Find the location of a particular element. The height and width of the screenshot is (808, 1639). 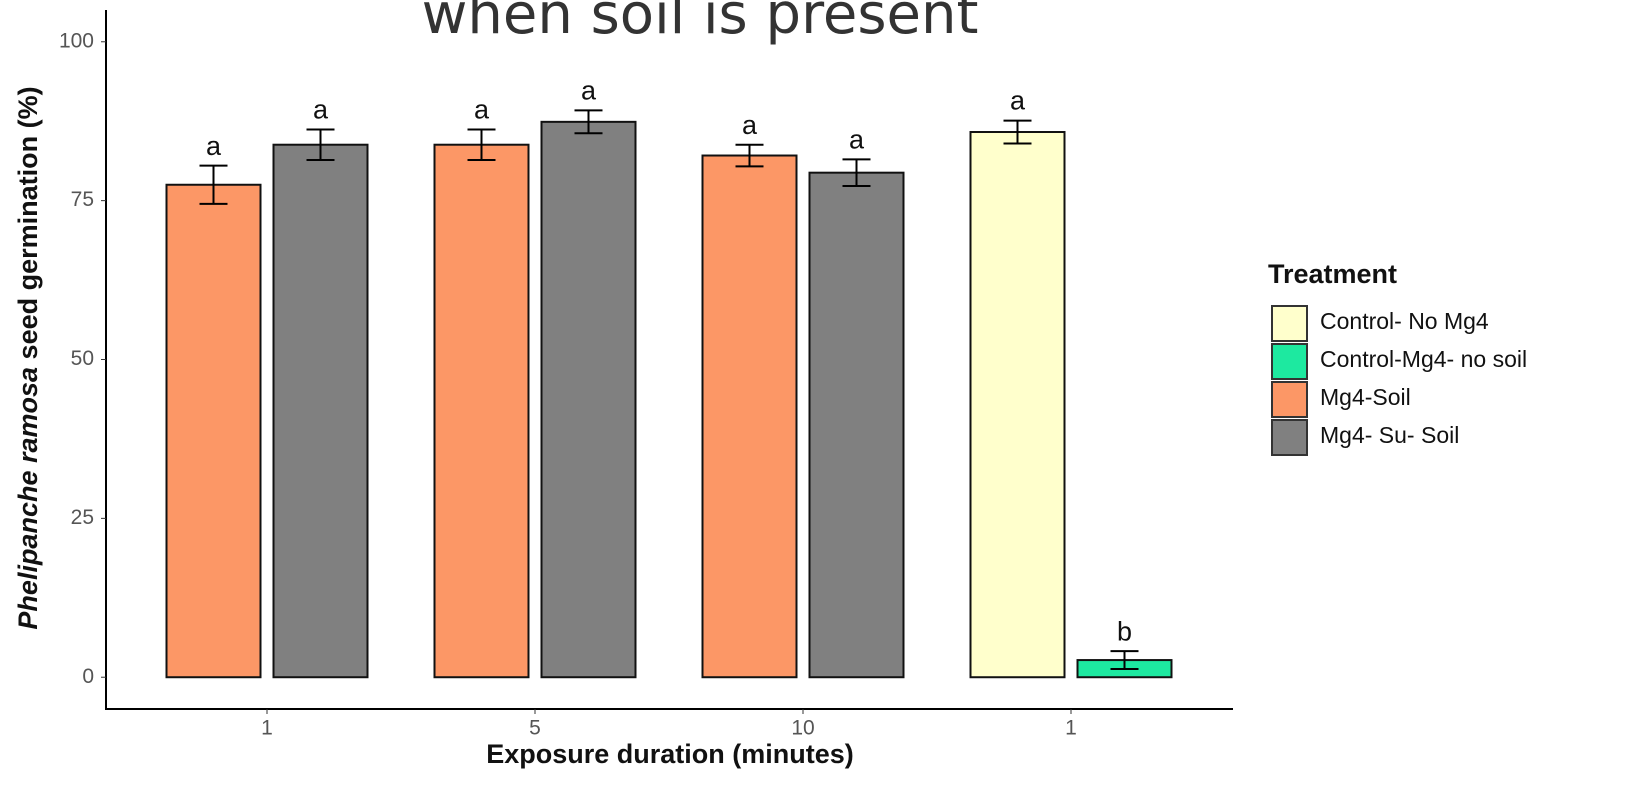

y-axis-title-italic: Phelipanche ramosa is located at coordinates (28, 498).